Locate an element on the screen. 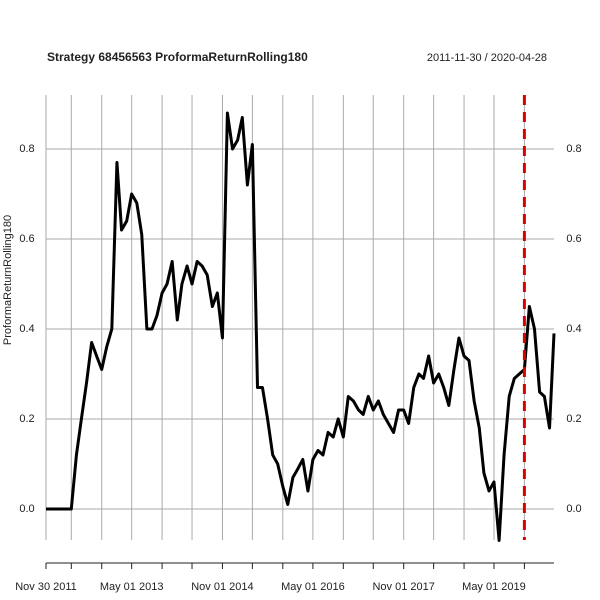  x-tick-label: May 01 2013 is located at coordinates (132, 587).